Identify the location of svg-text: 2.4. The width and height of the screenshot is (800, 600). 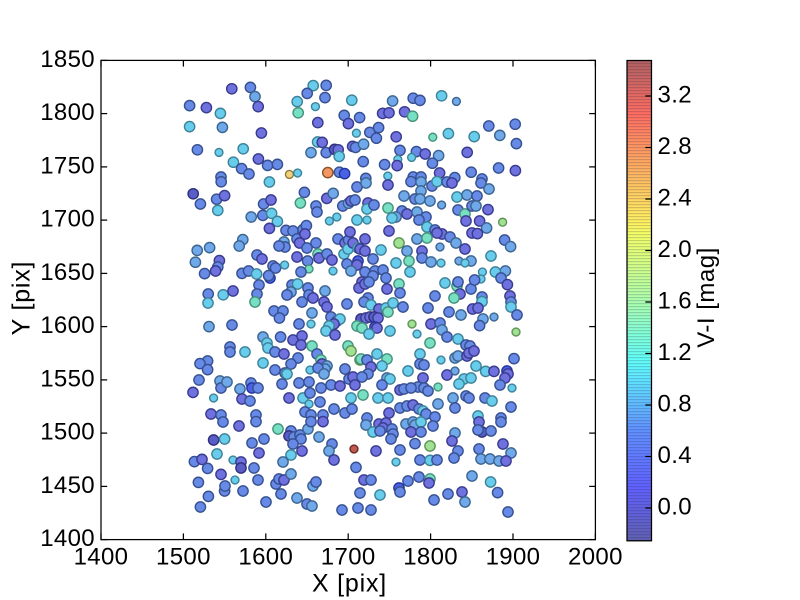
(675, 198).